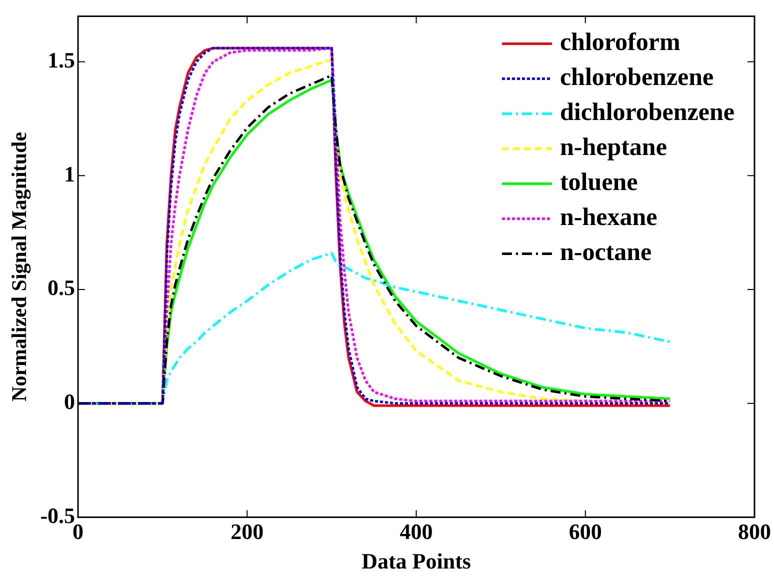 This screenshot has width=774, height=580. What do you see at coordinates (647, 112) in the screenshot?
I see `legend-label: dichlorobenzene` at bounding box center [647, 112].